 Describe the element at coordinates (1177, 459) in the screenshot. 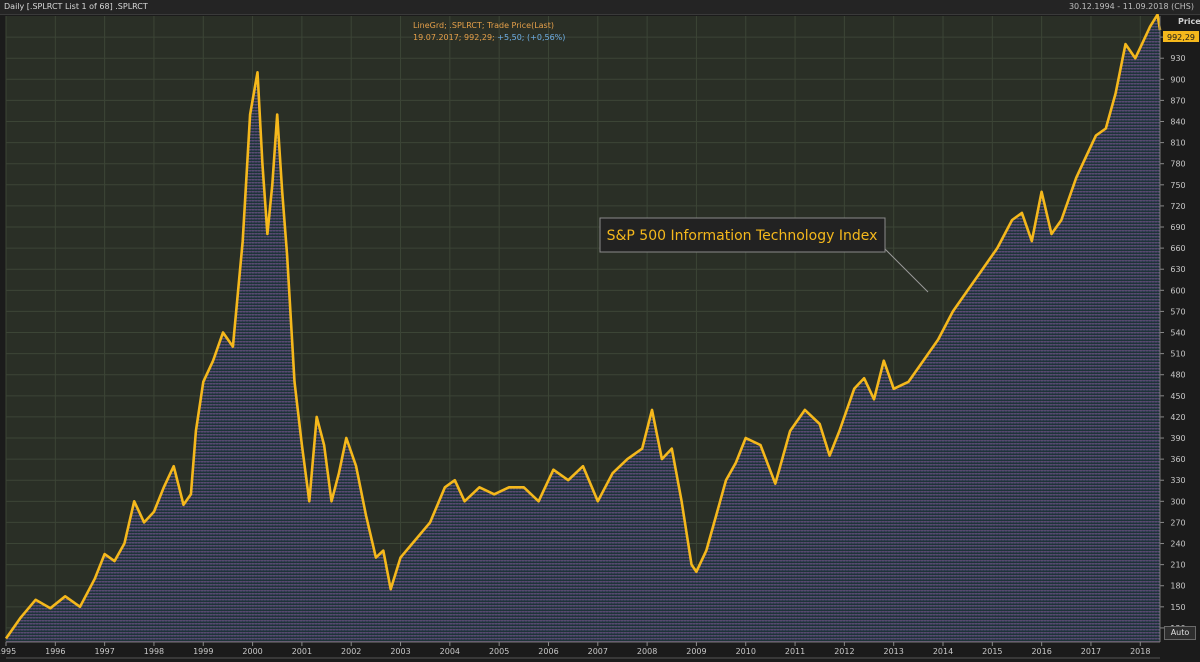

I see `y-tick-label: 360` at that location.